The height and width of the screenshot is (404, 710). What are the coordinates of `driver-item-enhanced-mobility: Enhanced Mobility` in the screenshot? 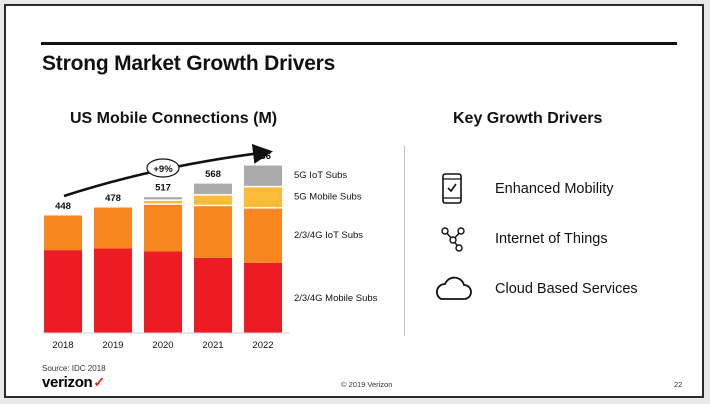 It's located at (556, 189).